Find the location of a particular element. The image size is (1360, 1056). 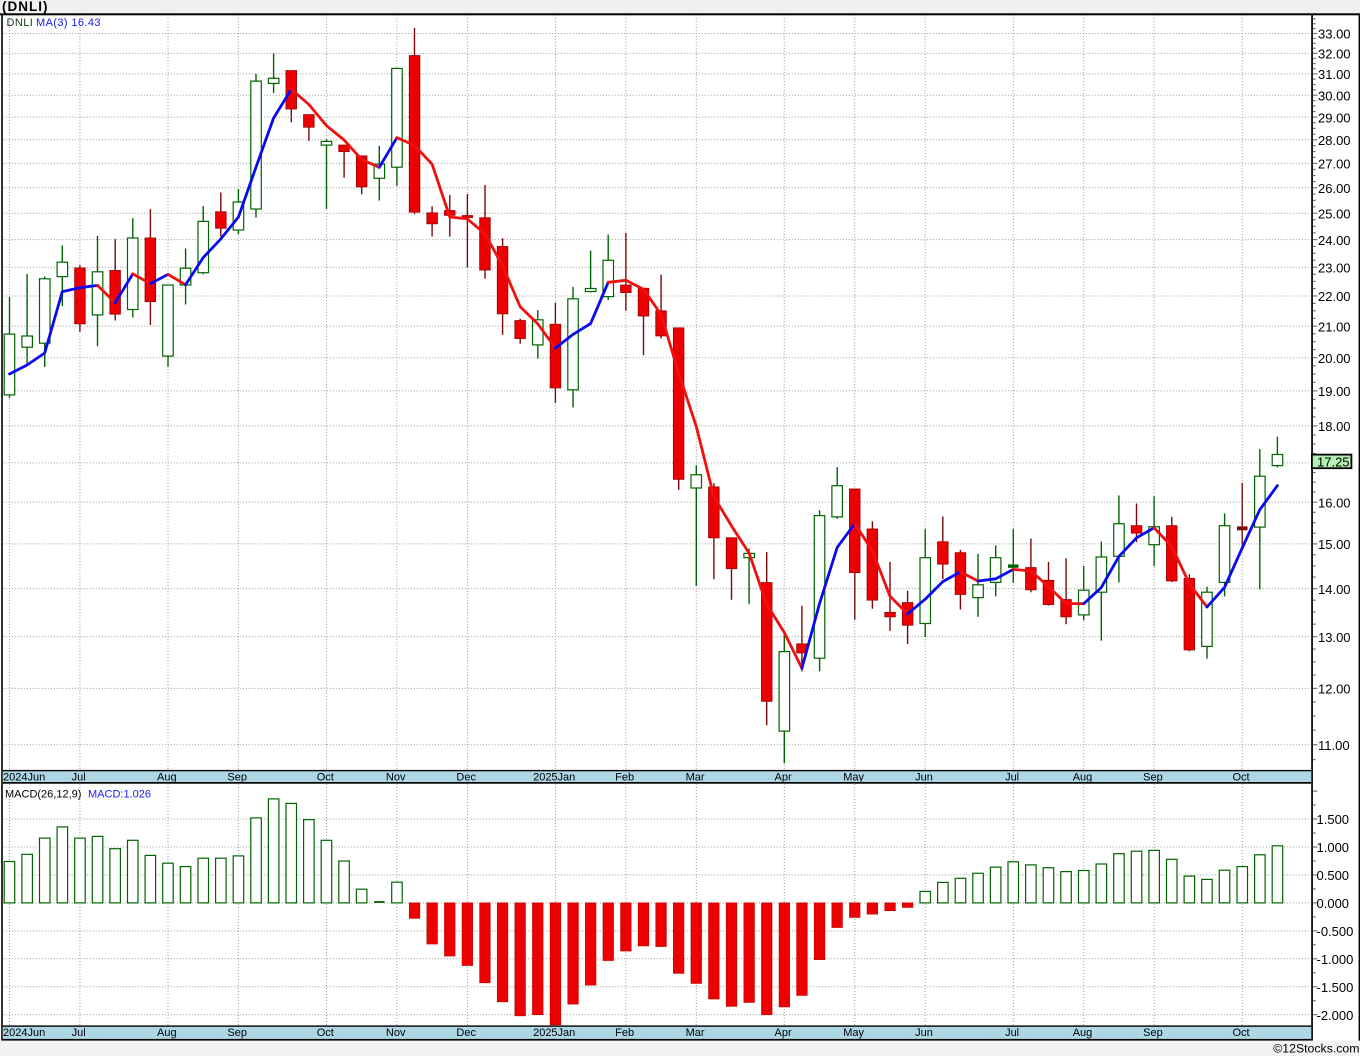

svg-text: 21.00 is located at coordinates (1334, 326).